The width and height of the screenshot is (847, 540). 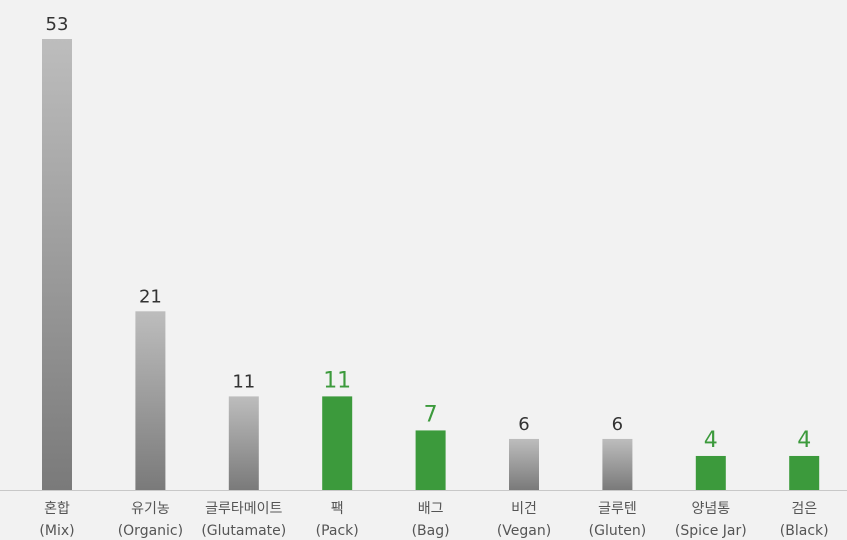 I want to click on category-label-4-line-0: 배그, so click(x=431, y=509).